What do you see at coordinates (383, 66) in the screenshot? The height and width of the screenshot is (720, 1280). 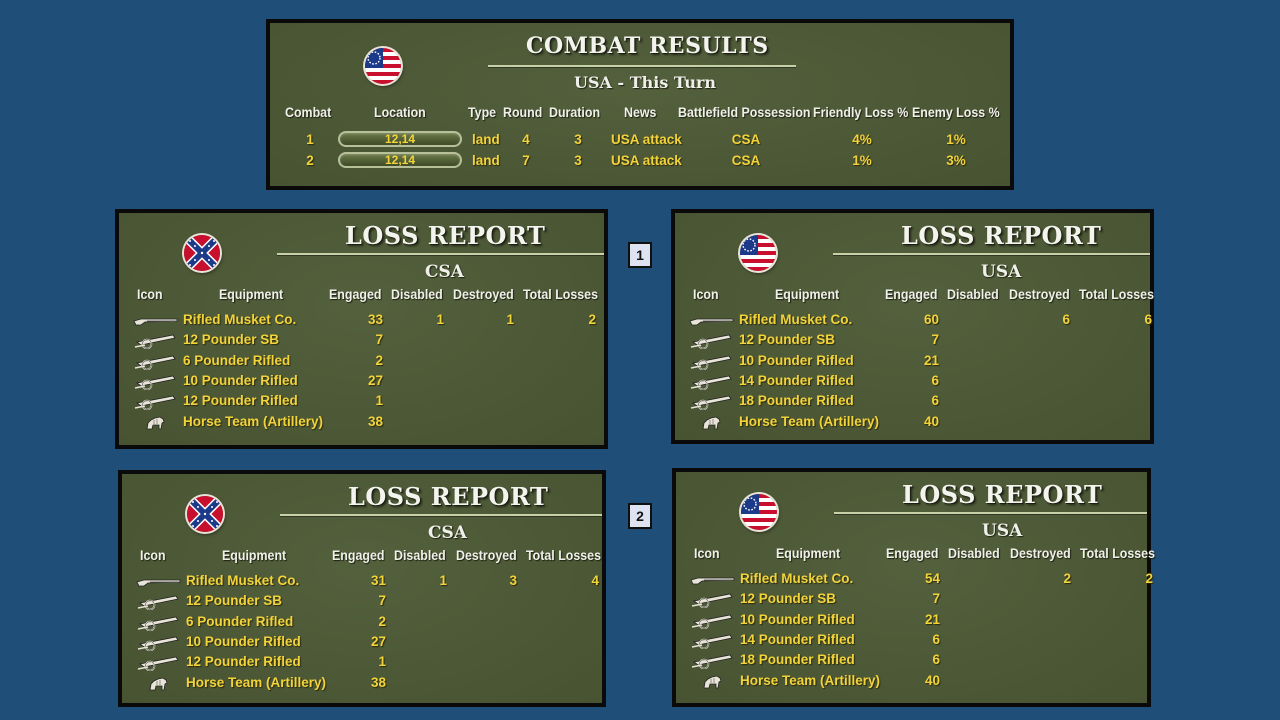 I see `usa-flag-icon` at bounding box center [383, 66].